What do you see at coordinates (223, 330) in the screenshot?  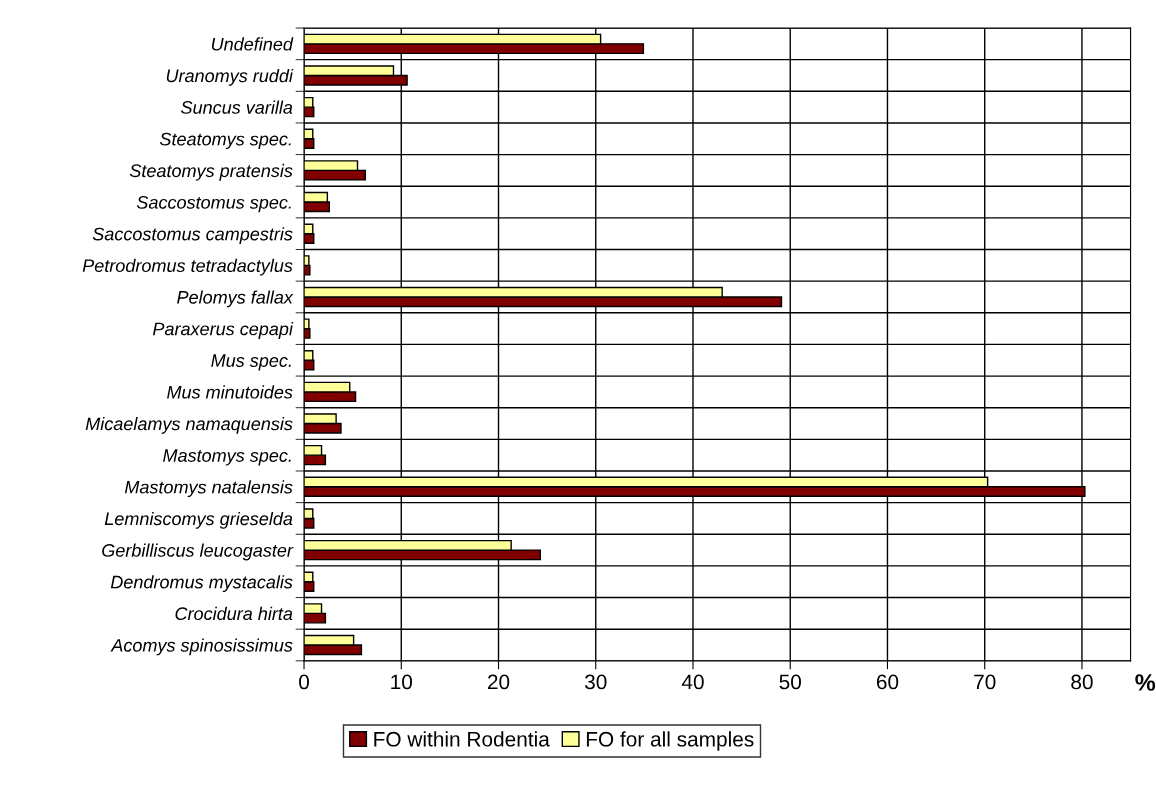 I see `y-tick-label: Paraxerus cepapi` at bounding box center [223, 330].